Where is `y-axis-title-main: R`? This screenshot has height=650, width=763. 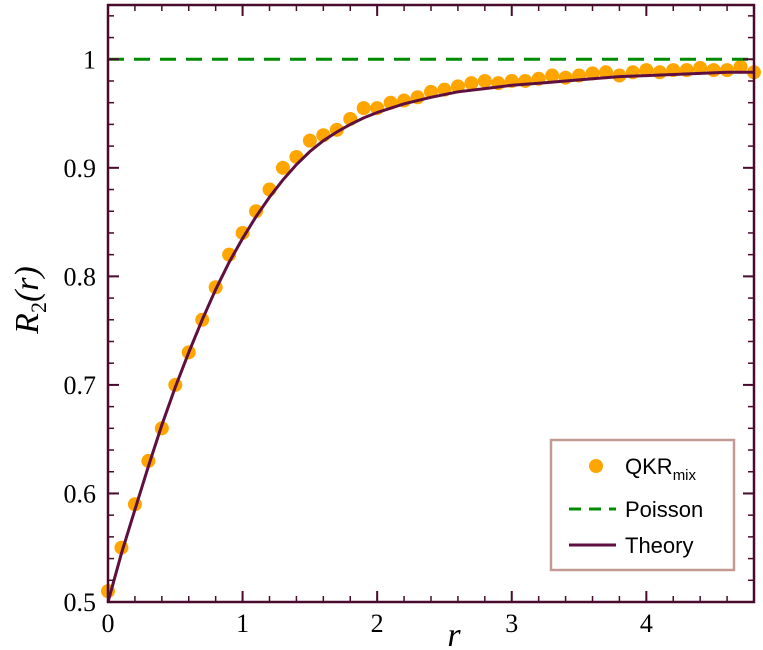
y-axis-title-main: R is located at coordinates (27, 324).